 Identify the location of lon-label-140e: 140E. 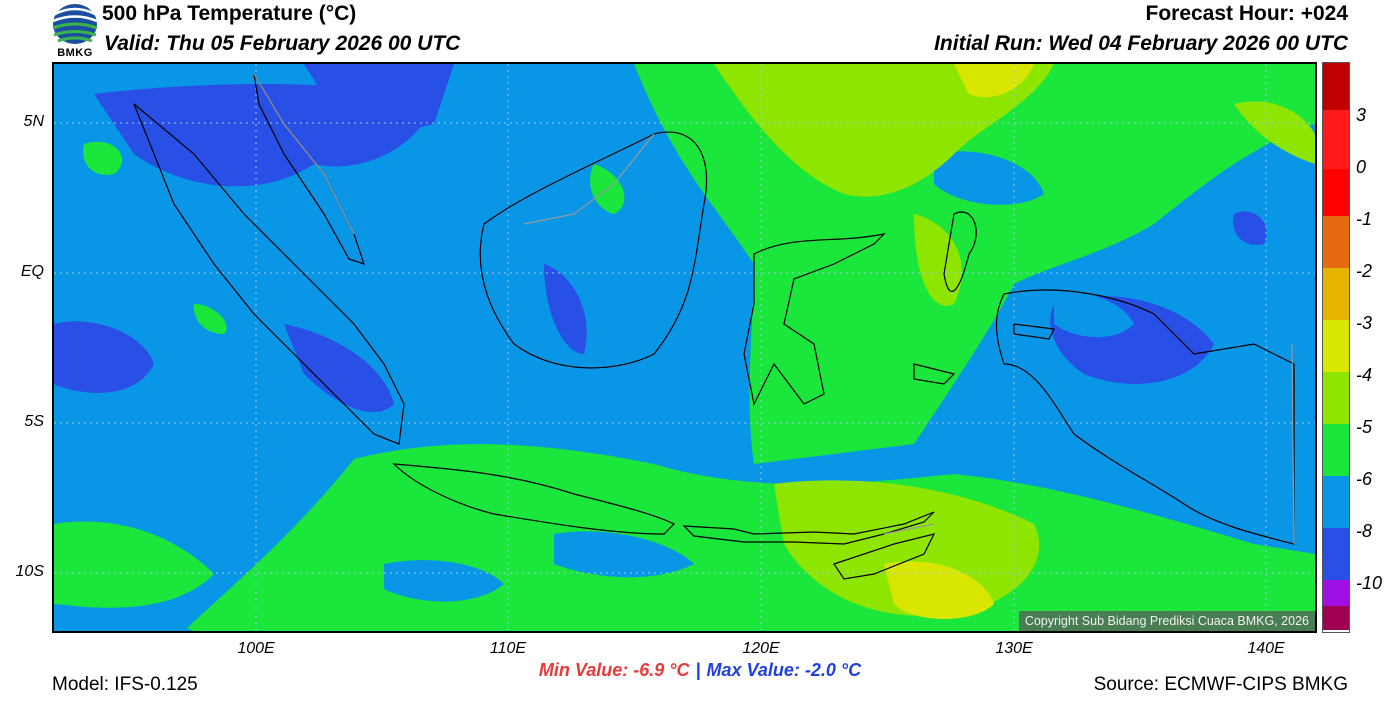
(1266, 648).